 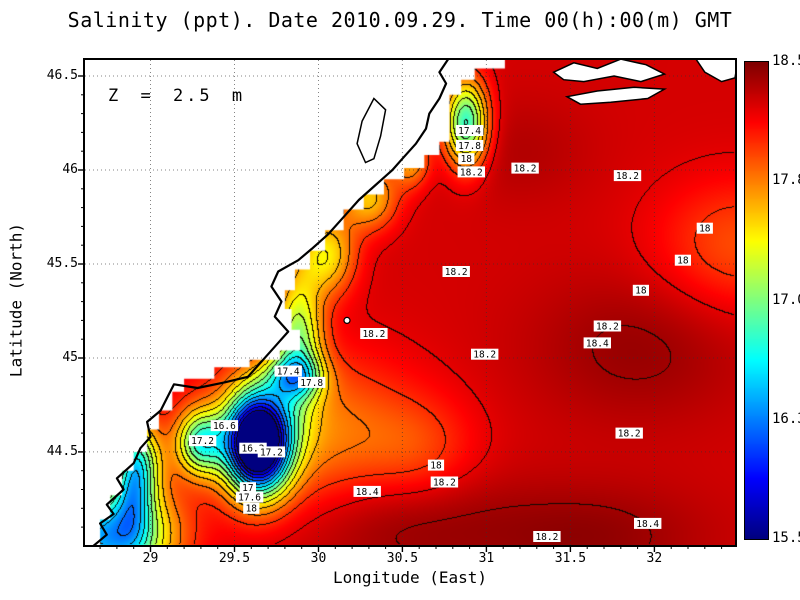 What do you see at coordinates (786, 180) in the screenshot?
I see `colorbar-tick-label: 17.8` at bounding box center [786, 180].